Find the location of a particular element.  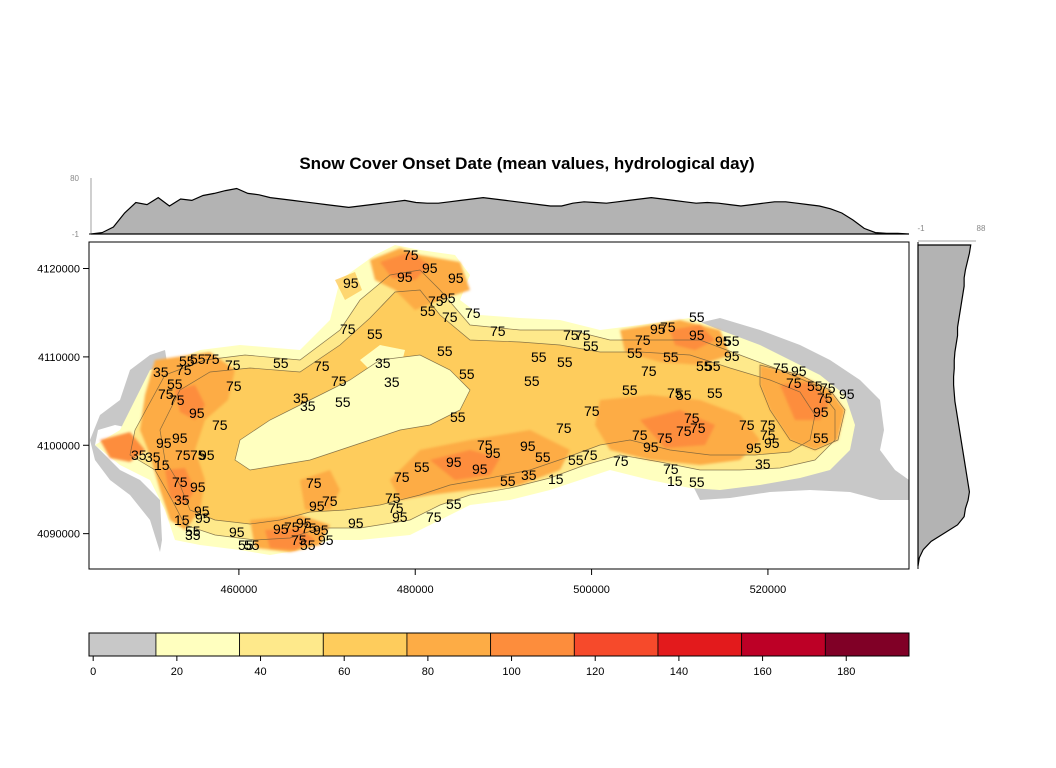

right-marginal-plot: -1 88 is located at coordinates (951, 396).